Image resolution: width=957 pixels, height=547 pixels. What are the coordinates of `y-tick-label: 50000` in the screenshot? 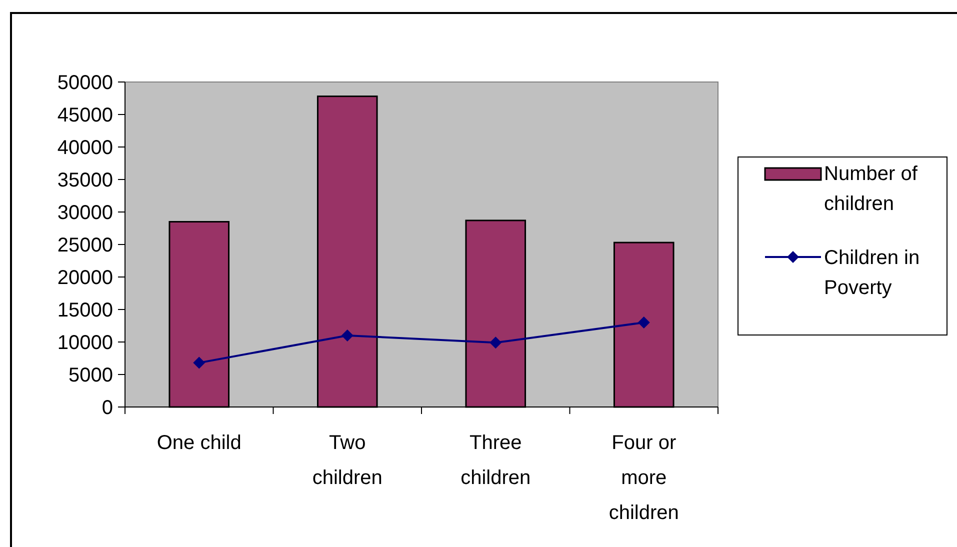 It's located at (85, 83).